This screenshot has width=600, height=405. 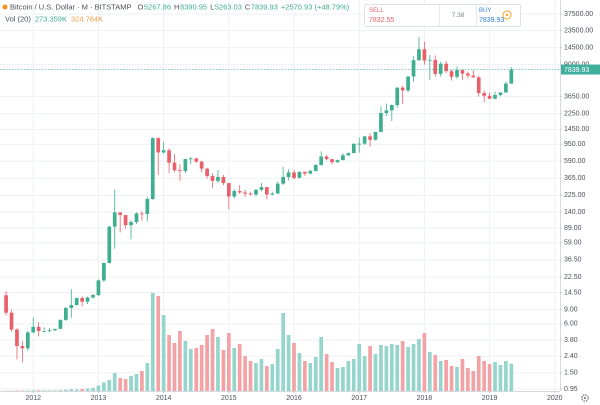 What do you see at coordinates (176, 6) in the screenshot?
I see `ohlc-letter: H` at bounding box center [176, 6].